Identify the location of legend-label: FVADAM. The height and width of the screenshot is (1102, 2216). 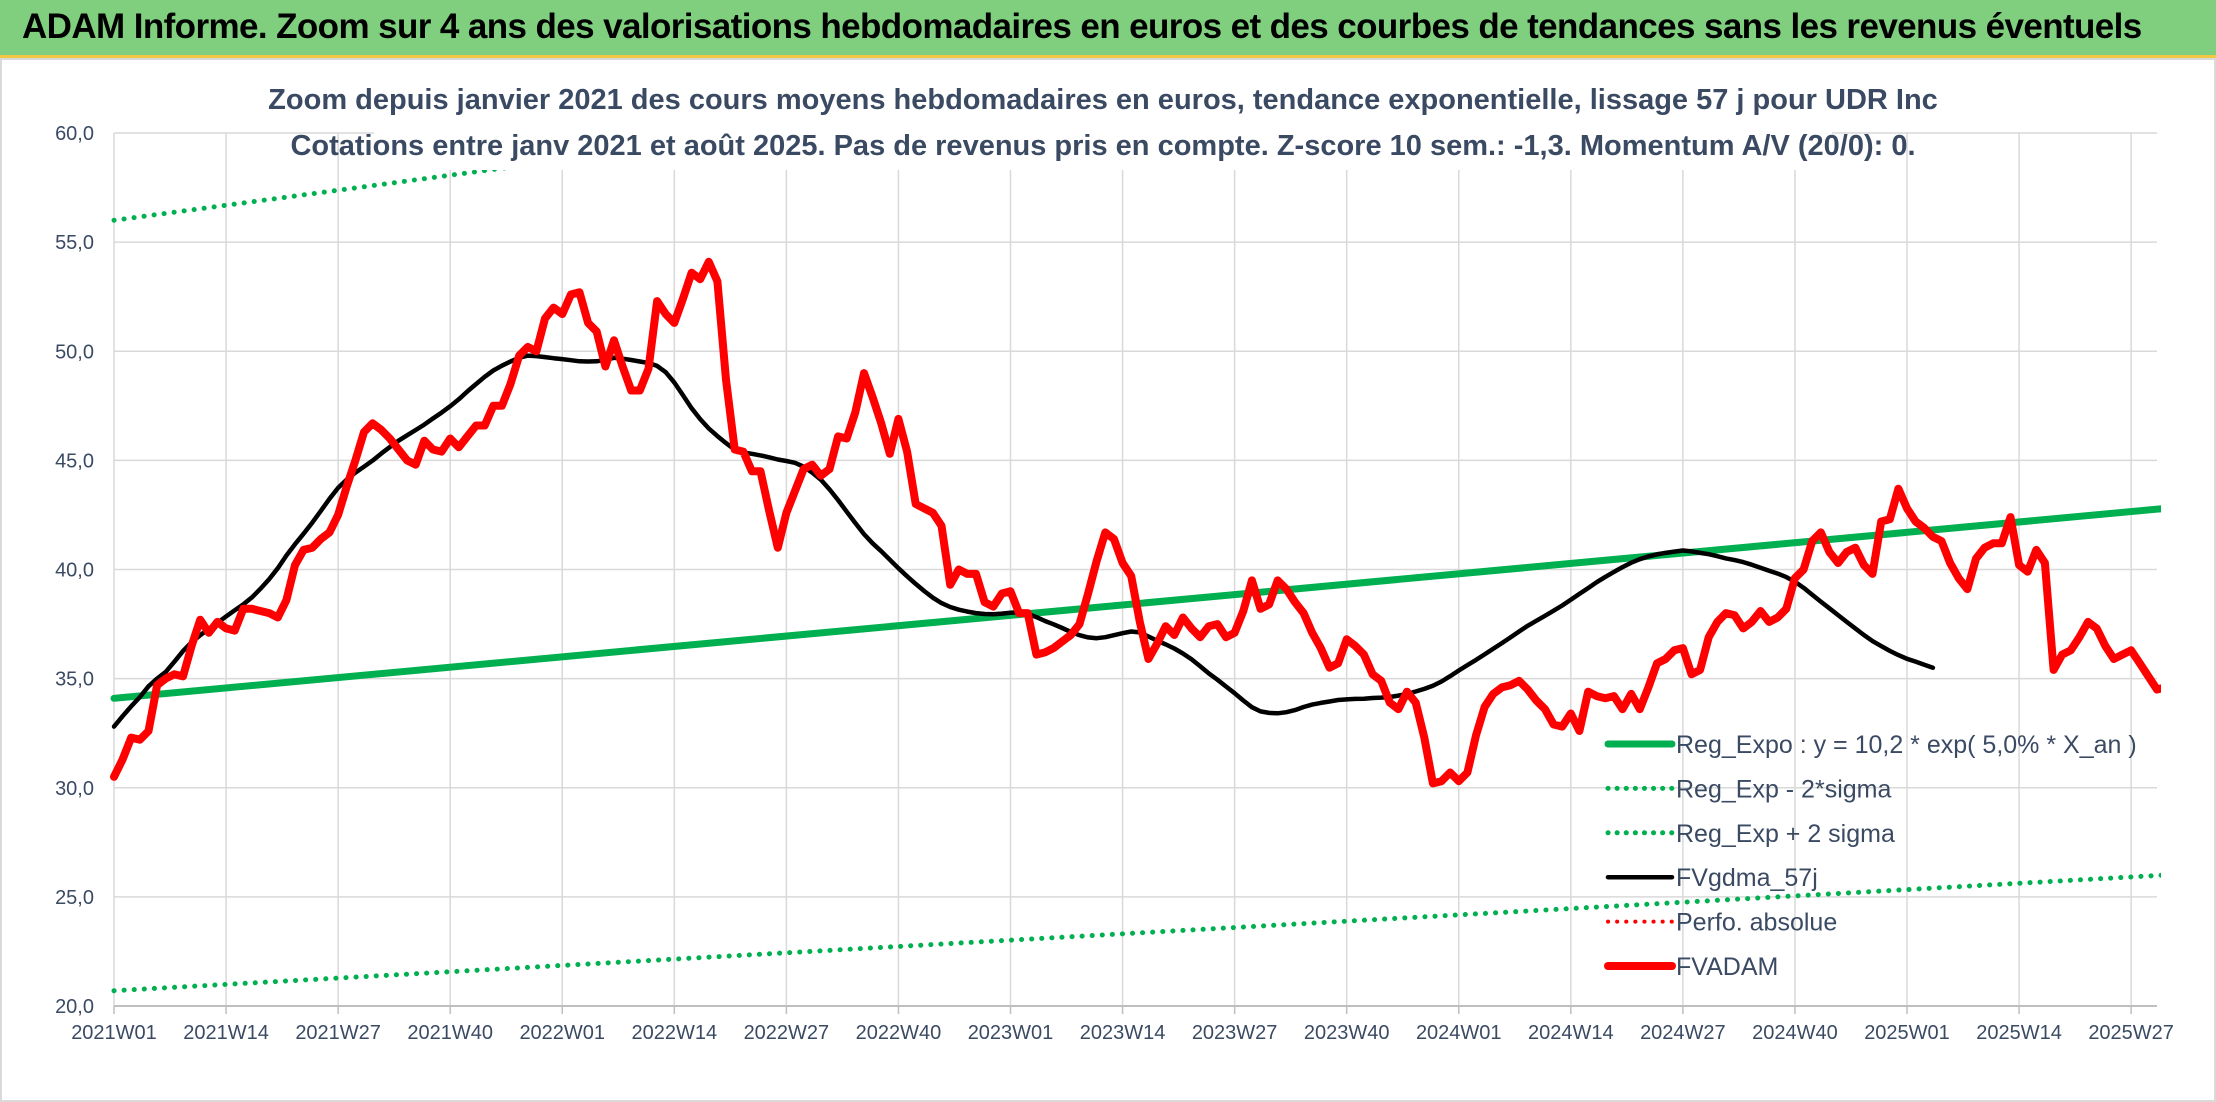
(1727, 967).